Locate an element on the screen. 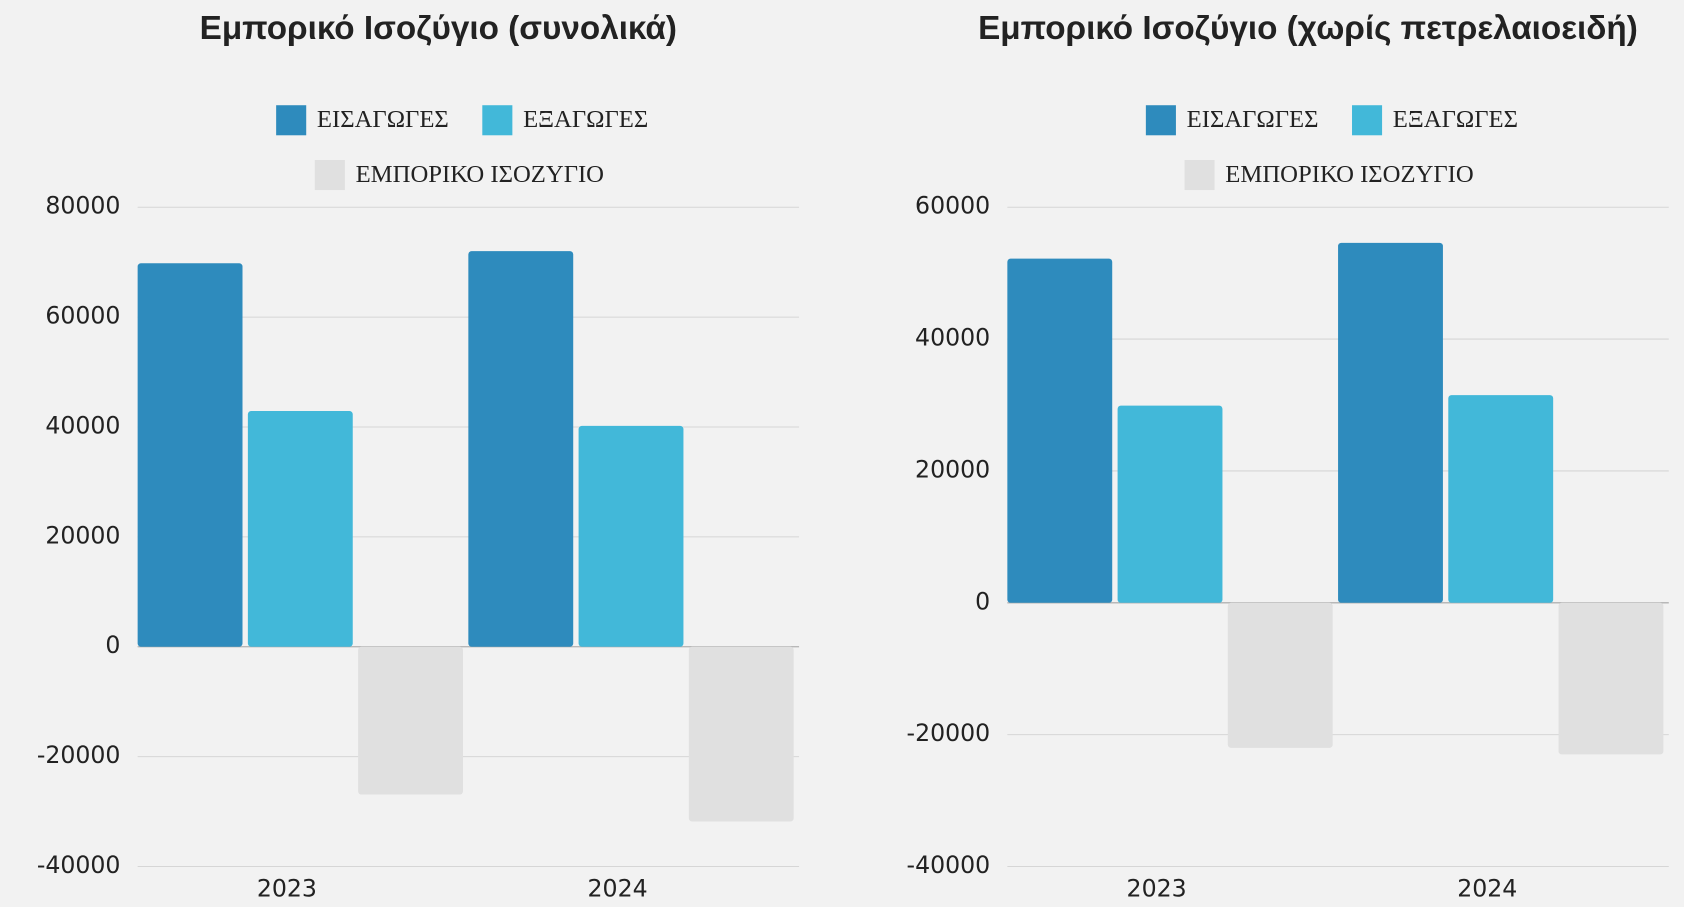 The image size is (1684, 907). y-tick-label: 80000 is located at coordinates (82, 206).